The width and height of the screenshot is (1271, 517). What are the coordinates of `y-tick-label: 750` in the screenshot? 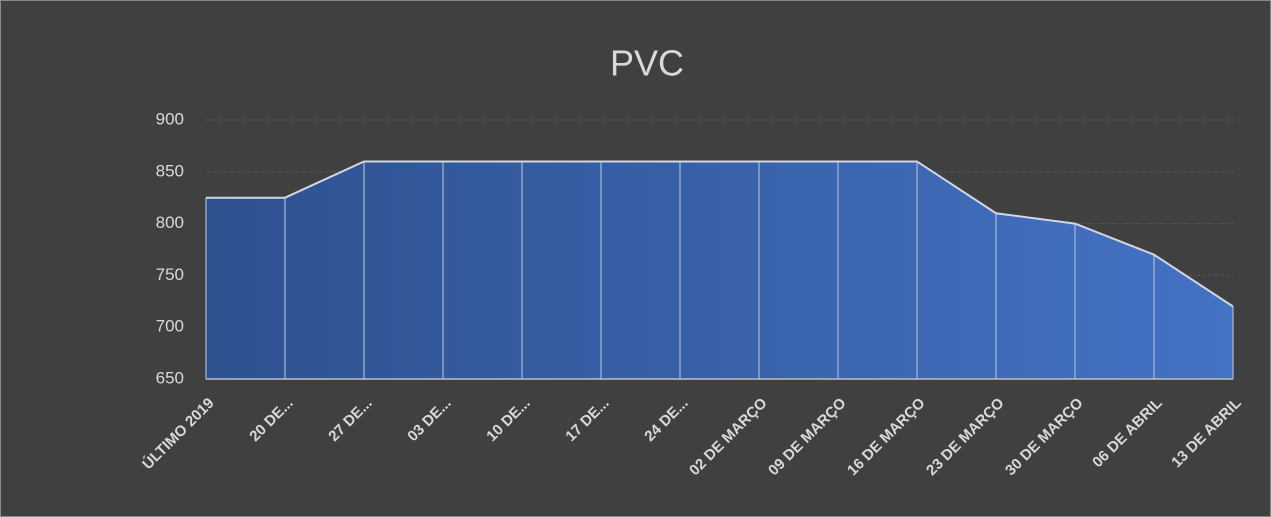 It's located at (170, 274).